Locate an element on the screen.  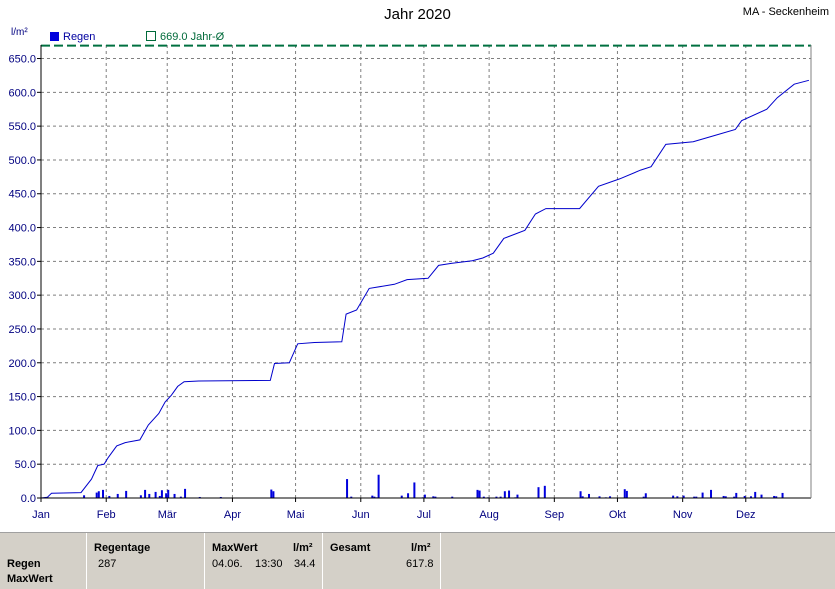
col-maxwert-header: MaxWert is located at coordinates (235, 548).